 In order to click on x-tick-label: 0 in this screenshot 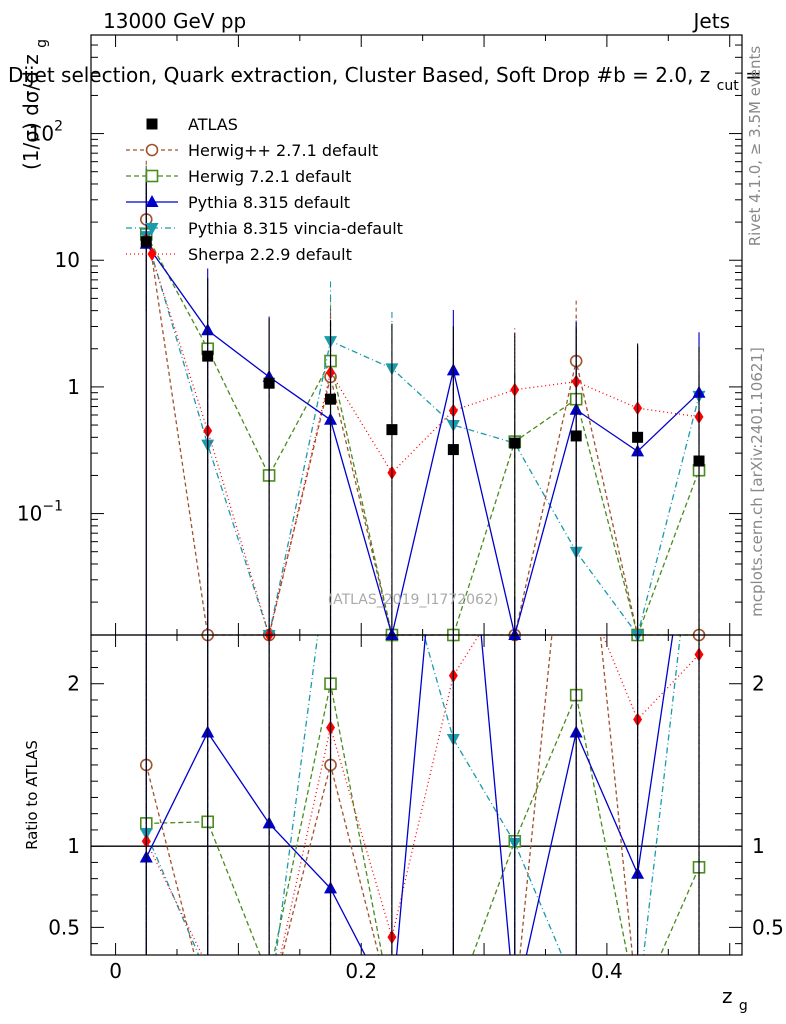, I will do `click(115, 971)`.